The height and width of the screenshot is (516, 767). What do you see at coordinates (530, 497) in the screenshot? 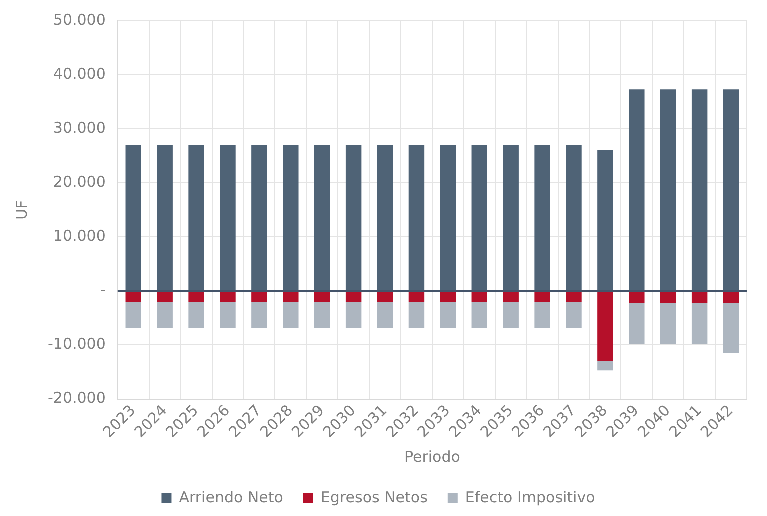
I see `legend-label: Efecto Impositivo` at bounding box center [530, 497].